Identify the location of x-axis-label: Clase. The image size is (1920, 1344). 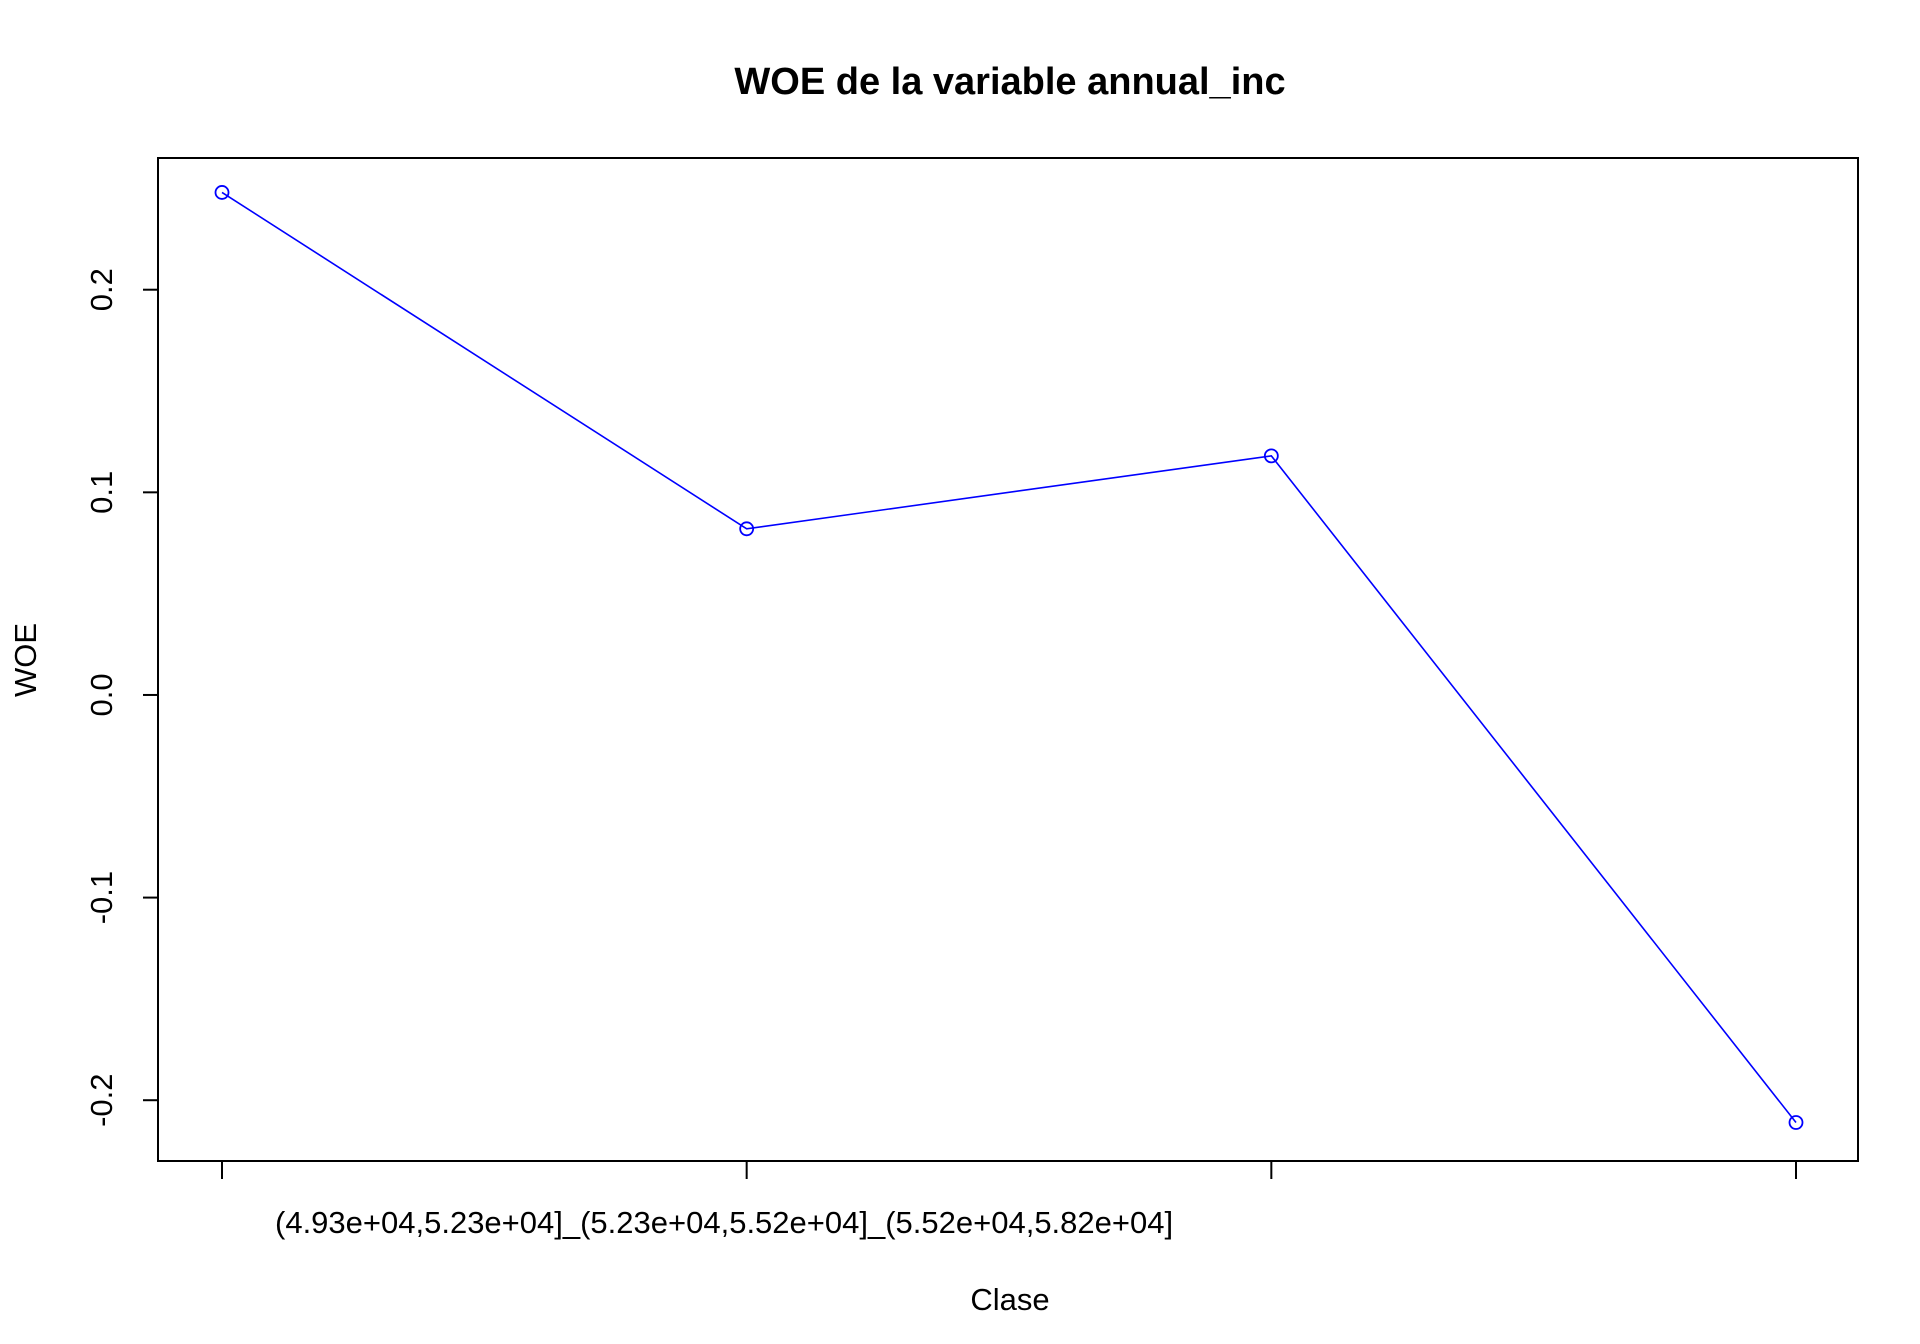
(1009, 1299).